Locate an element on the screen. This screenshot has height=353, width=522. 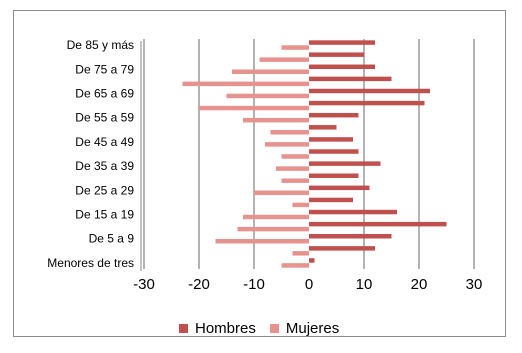
category-label-16: De 75 a 79 is located at coordinates (104, 69).